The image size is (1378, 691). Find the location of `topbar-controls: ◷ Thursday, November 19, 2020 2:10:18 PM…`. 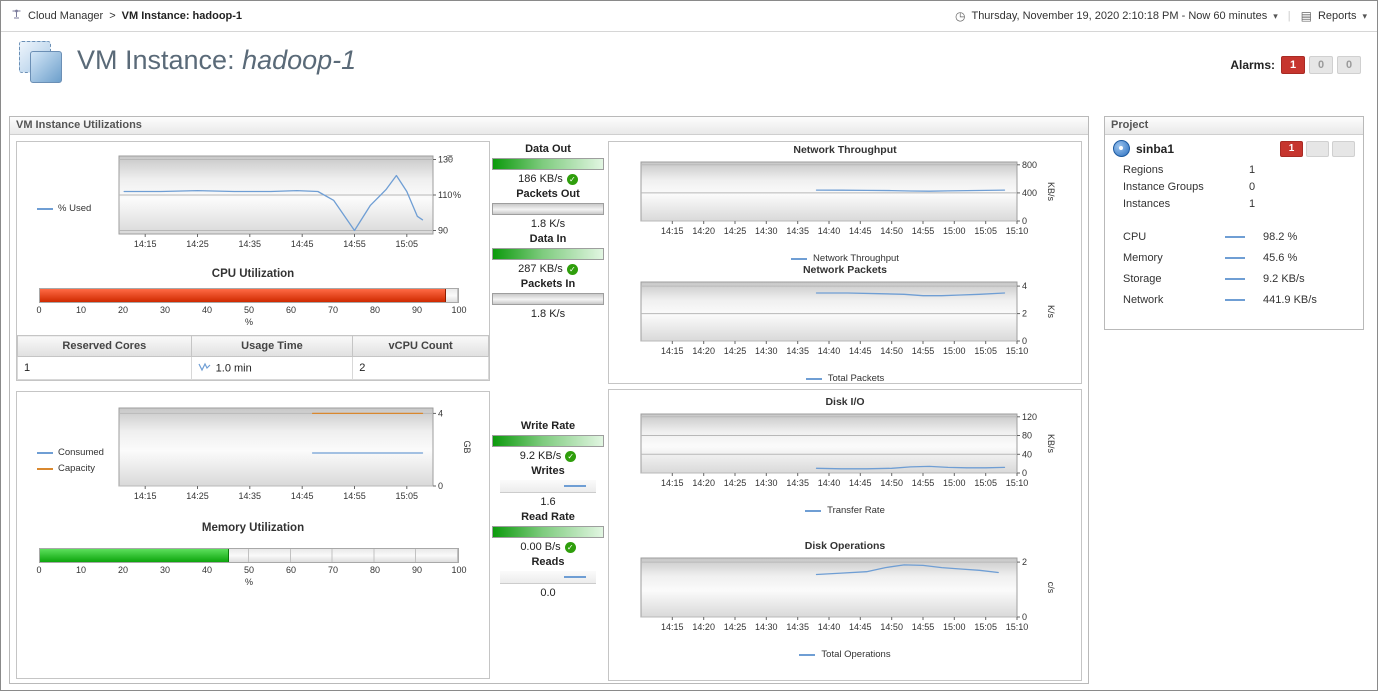

topbar-controls: ◷ Thursday, November 19, 2020 2:10:18 PM… is located at coordinates (1161, 16).